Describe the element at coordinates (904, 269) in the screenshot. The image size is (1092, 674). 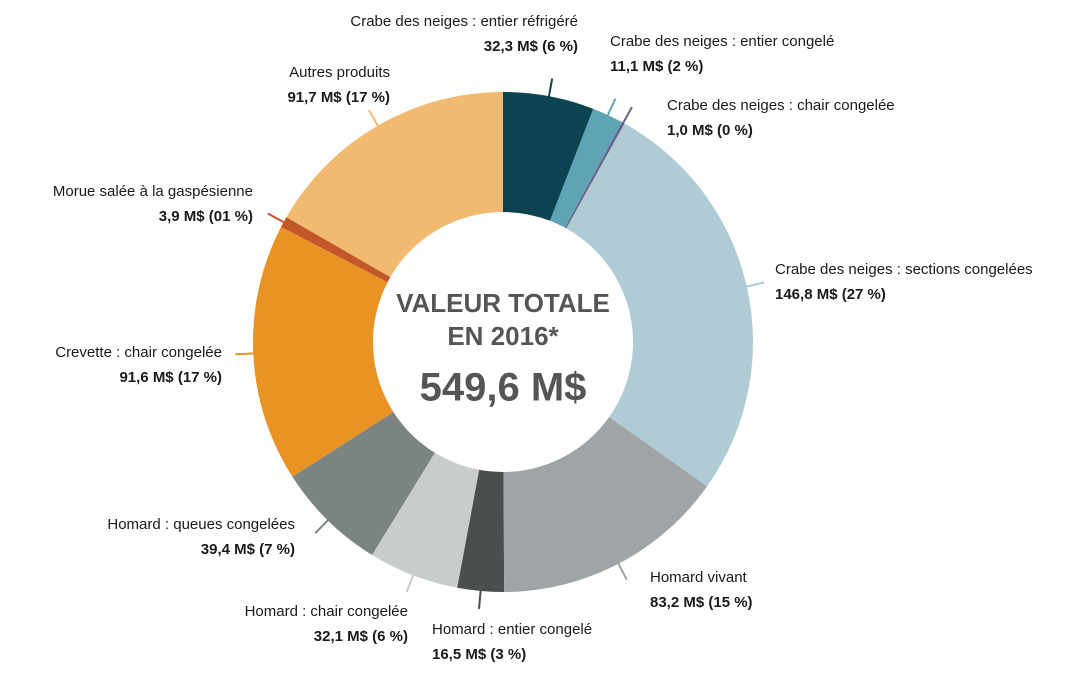
I see `slice-label: Crabe des neiges : sections congelées` at that location.